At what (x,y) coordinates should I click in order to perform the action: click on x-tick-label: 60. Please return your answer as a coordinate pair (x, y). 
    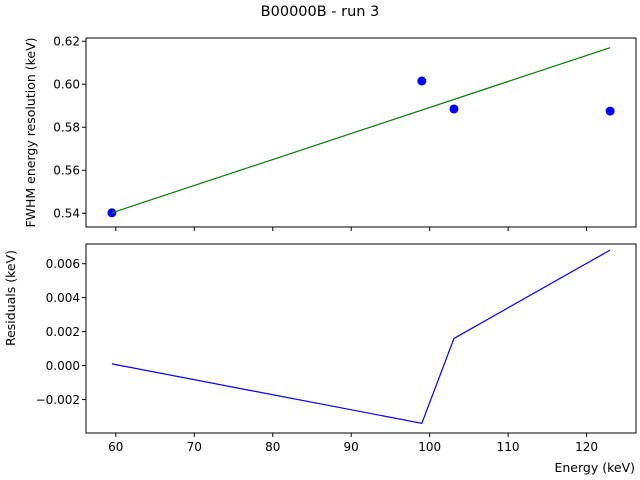
    Looking at the image, I should click on (115, 447).